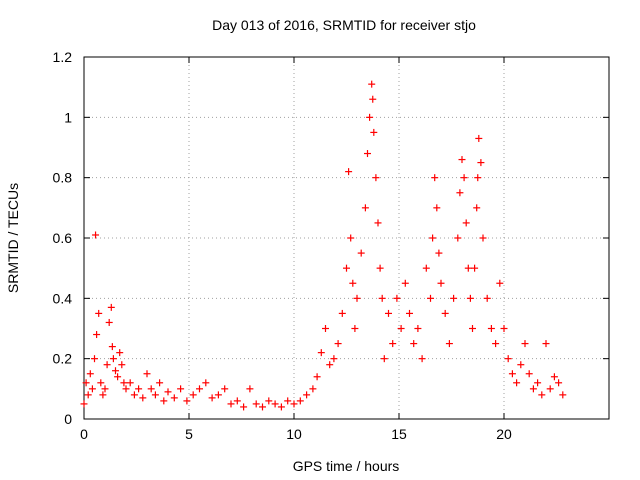 The image size is (640, 480). I want to click on y-tick-label: 0, so click(68, 419).